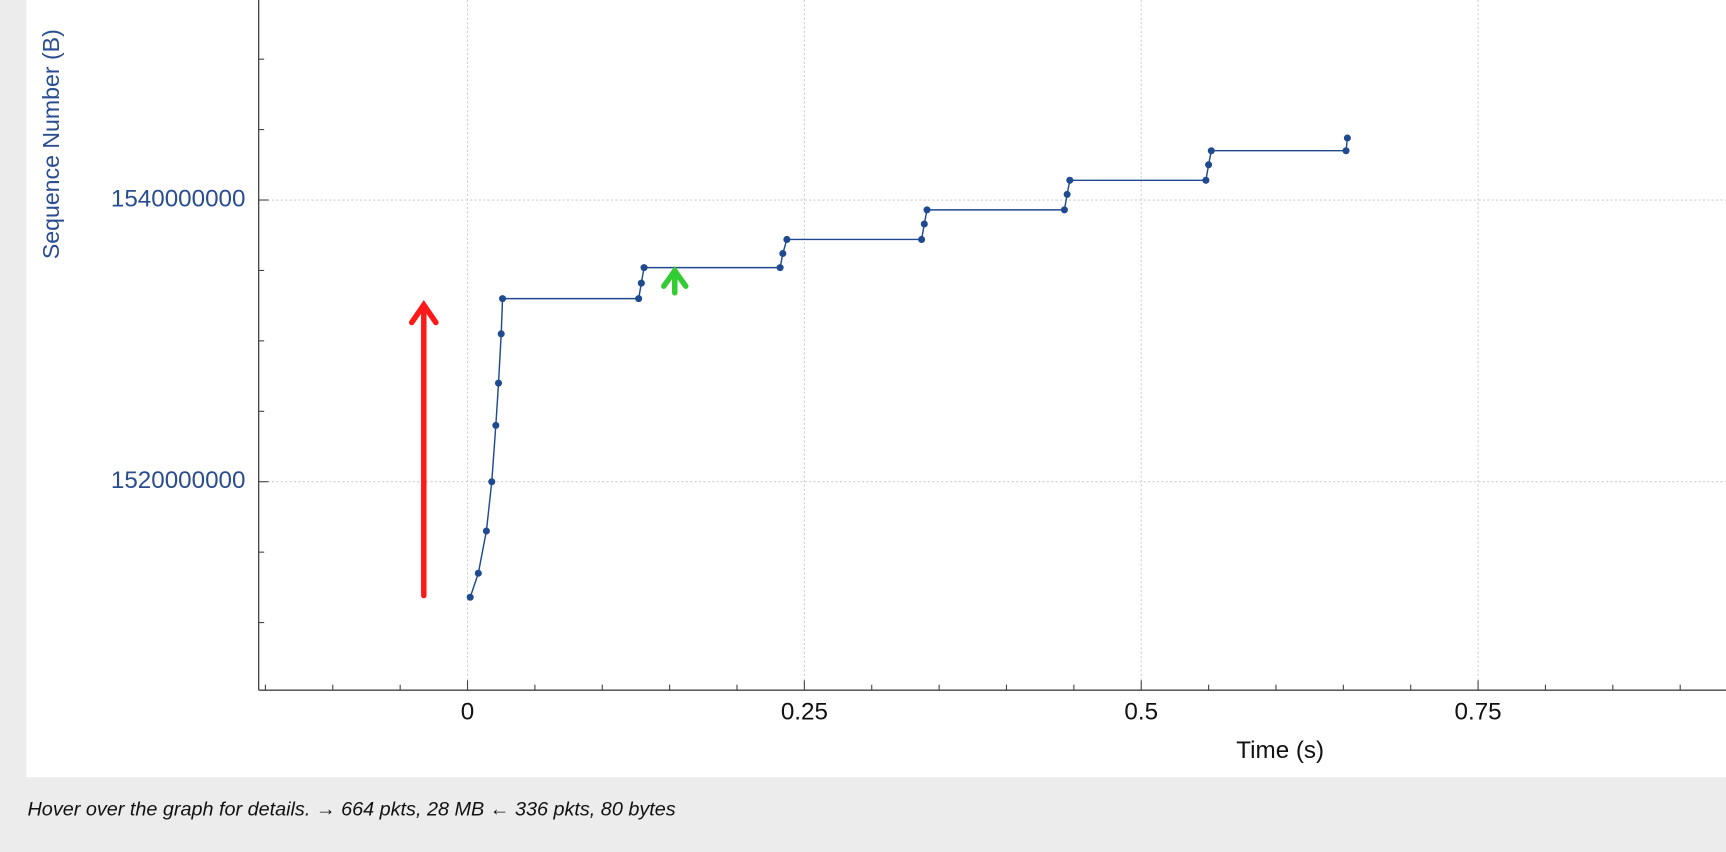  I want to click on x-tick-label: 0.75, so click(1478, 712).